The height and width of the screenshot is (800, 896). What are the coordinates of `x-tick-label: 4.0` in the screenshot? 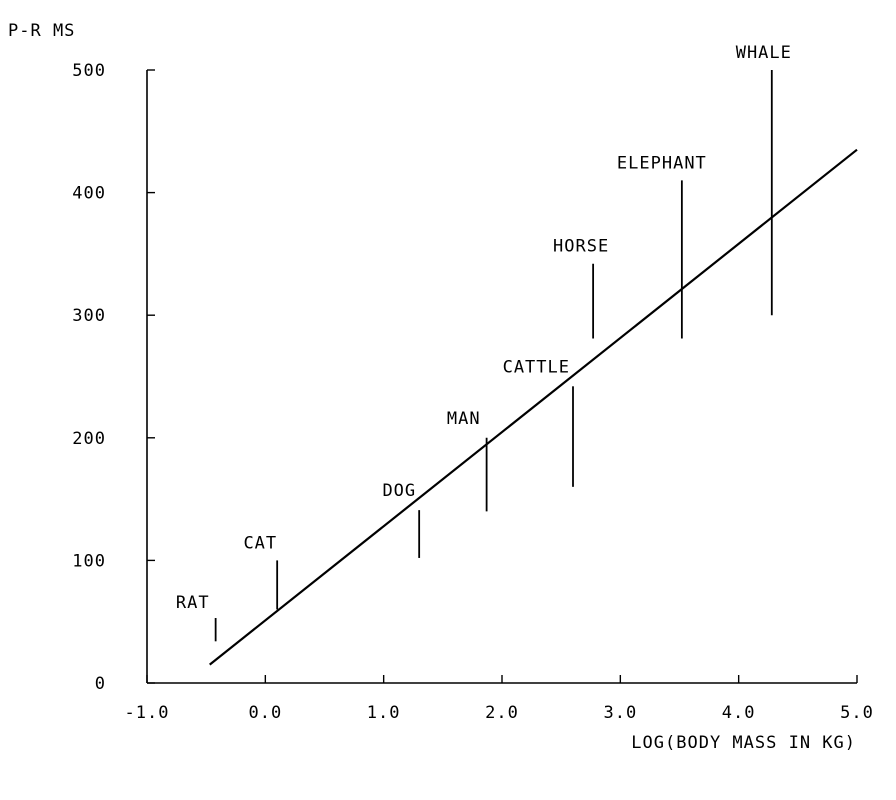 It's located at (739, 713).